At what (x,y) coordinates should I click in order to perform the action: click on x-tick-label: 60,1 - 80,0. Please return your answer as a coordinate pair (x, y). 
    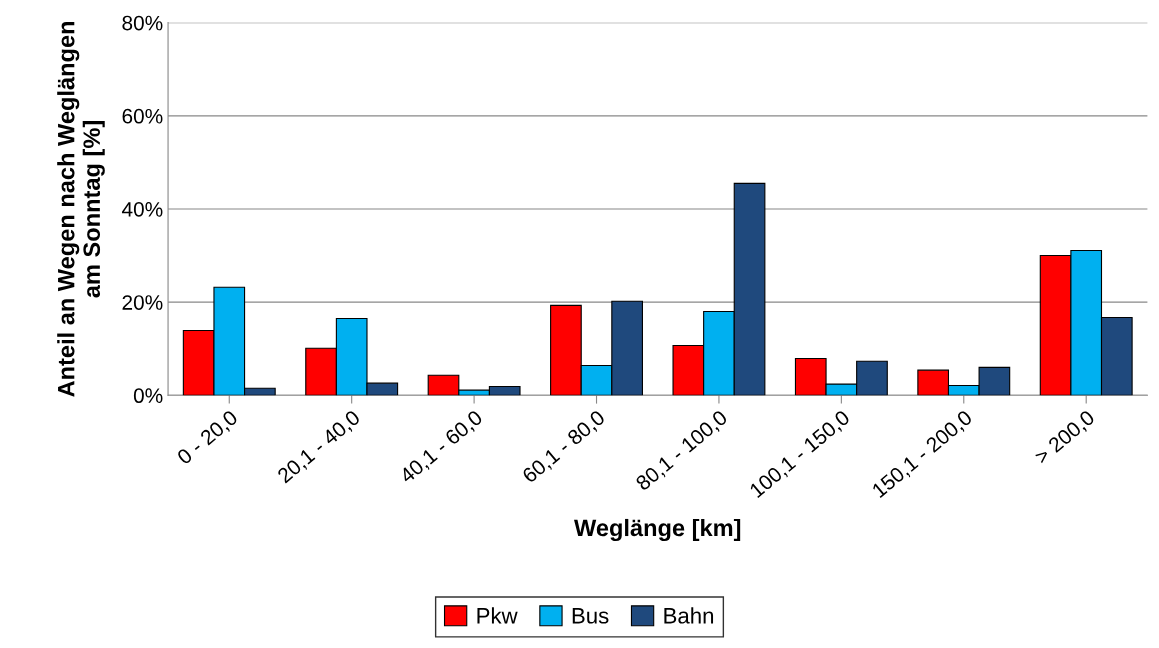
    Looking at the image, I should click on (564, 447).